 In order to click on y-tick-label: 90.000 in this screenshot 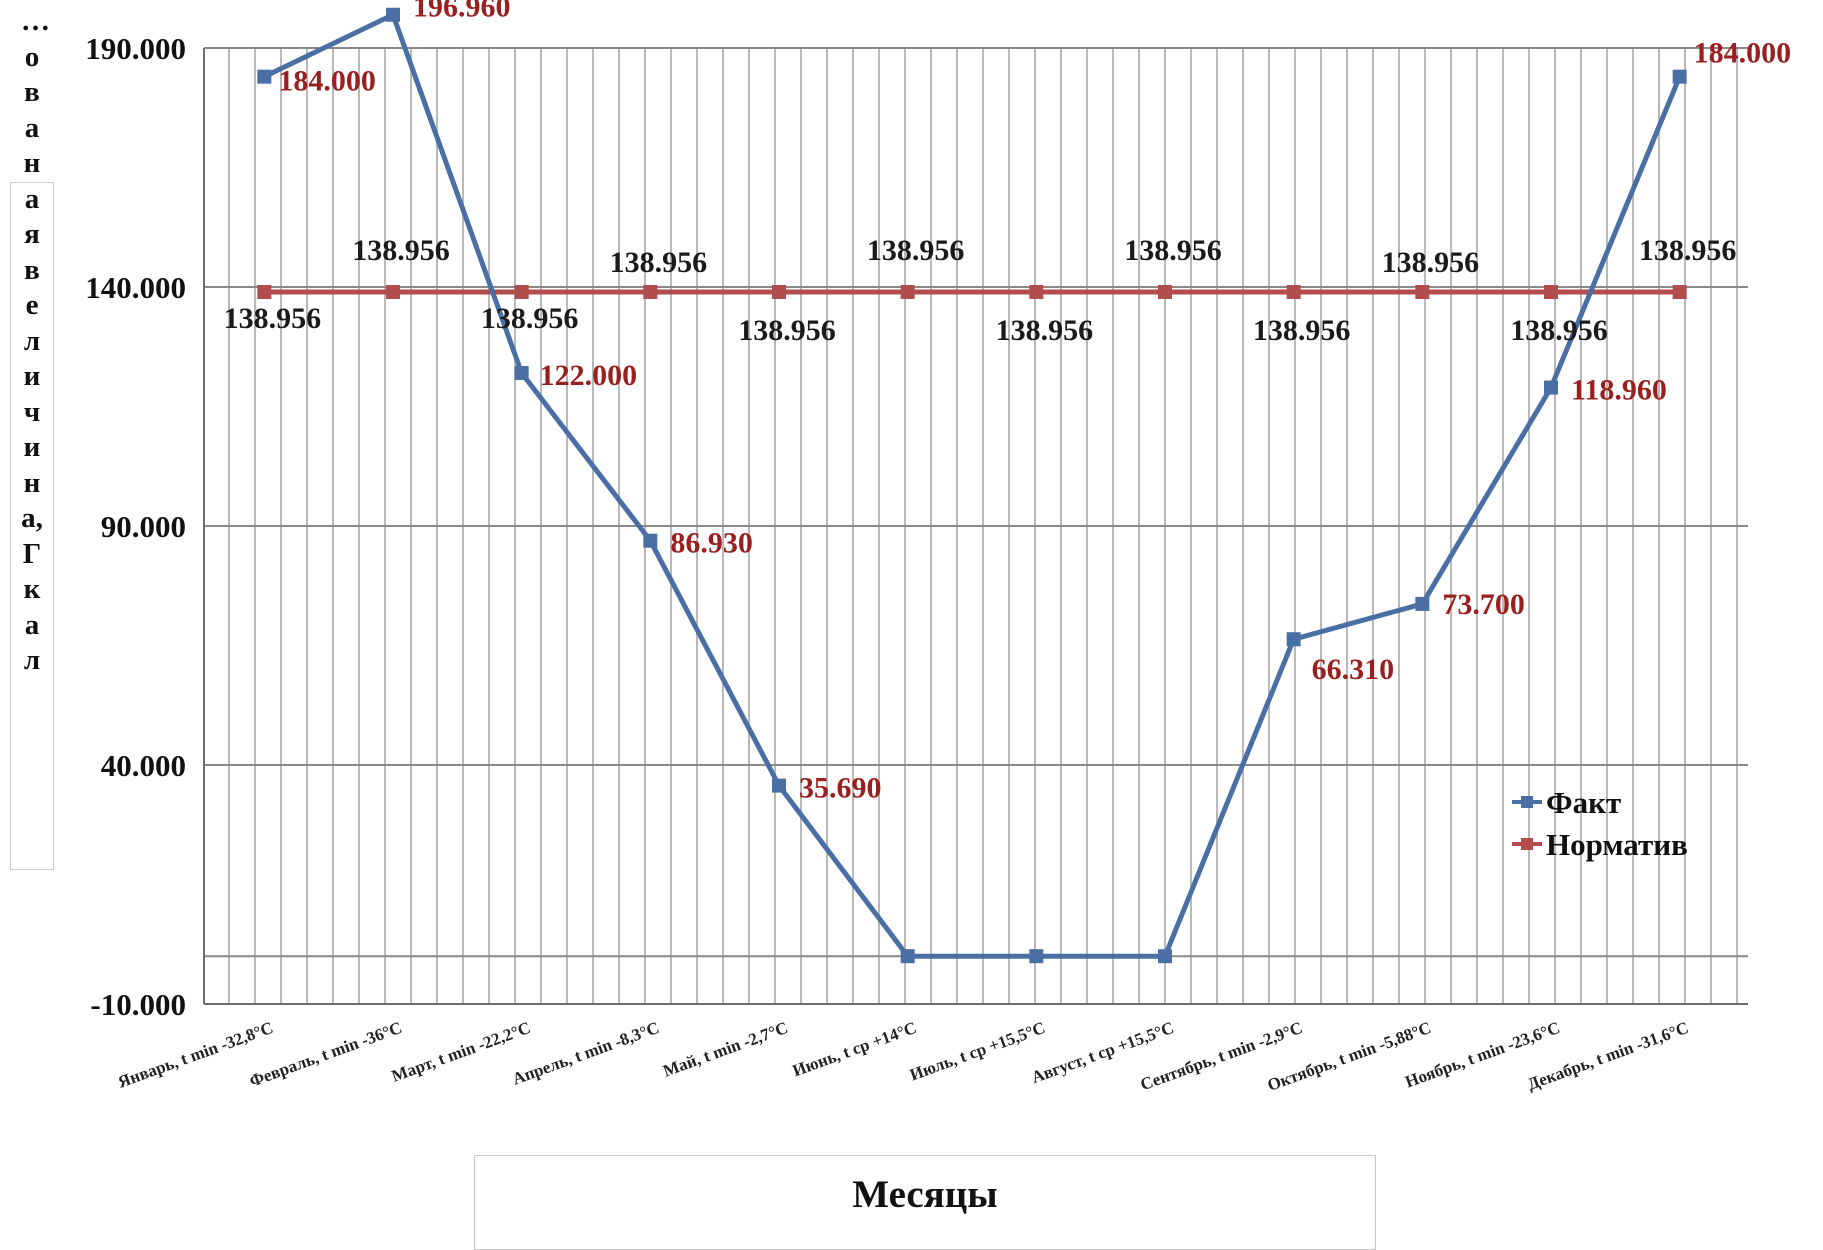, I will do `click(143, 526)`.